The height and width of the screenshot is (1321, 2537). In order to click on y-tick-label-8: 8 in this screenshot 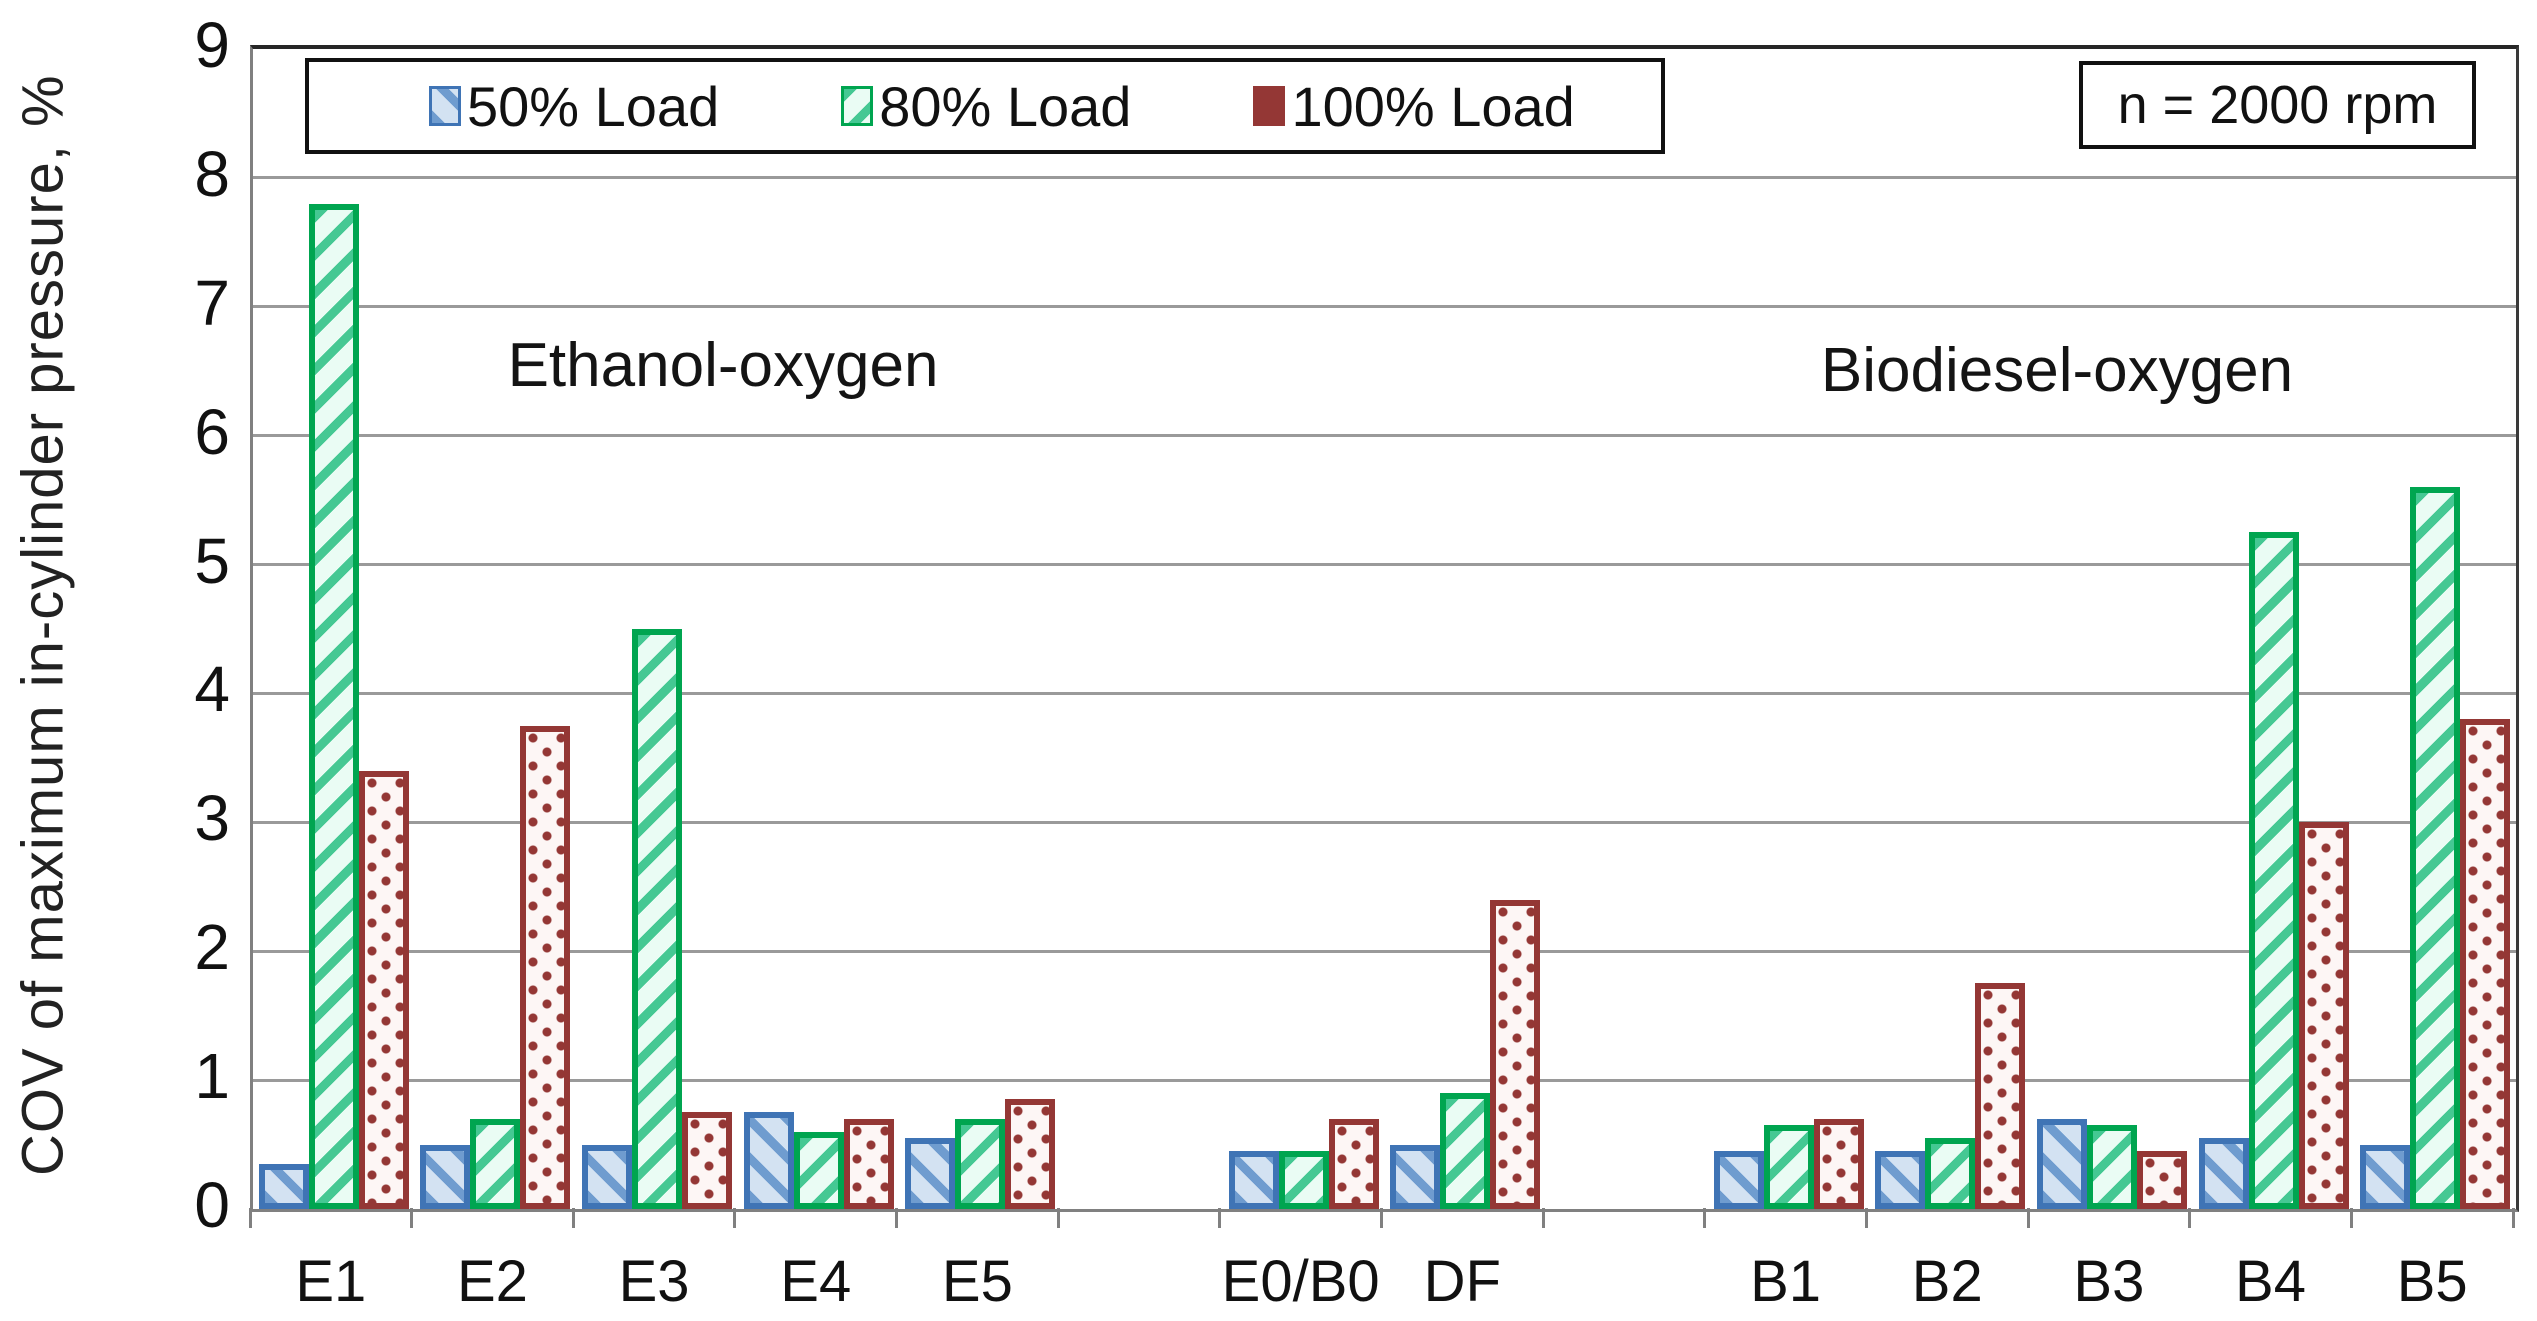, I will do `click(212, 173)`.